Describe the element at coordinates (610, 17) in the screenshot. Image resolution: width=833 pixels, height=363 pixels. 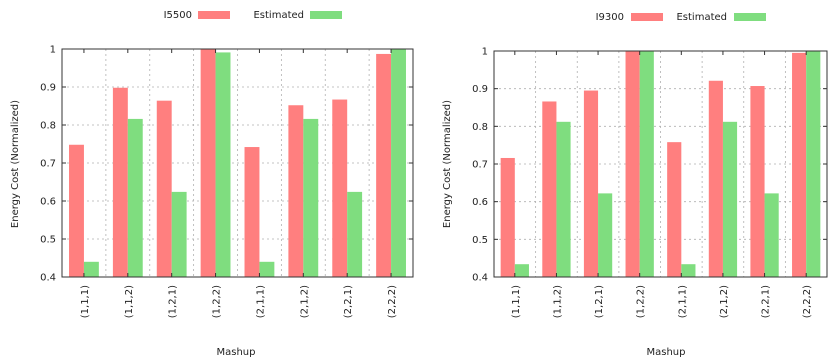
I see `legend-label-series-1: I9300` at that location.